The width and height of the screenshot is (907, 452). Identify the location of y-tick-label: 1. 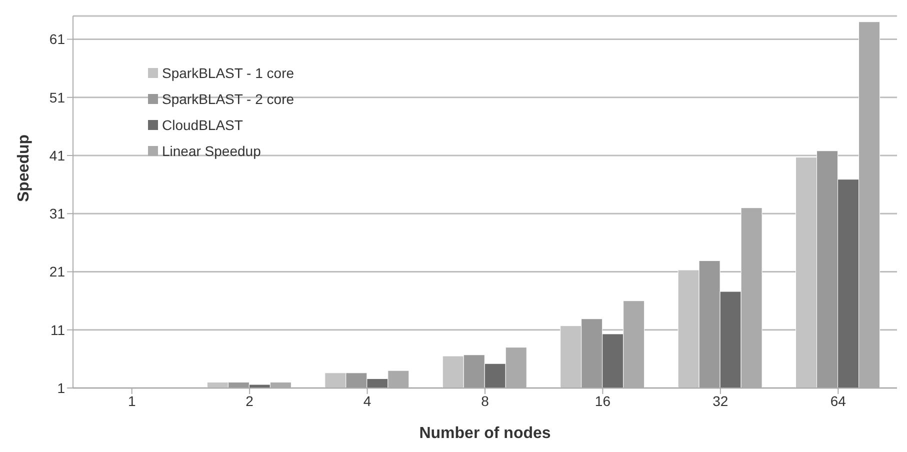
(61, 388).